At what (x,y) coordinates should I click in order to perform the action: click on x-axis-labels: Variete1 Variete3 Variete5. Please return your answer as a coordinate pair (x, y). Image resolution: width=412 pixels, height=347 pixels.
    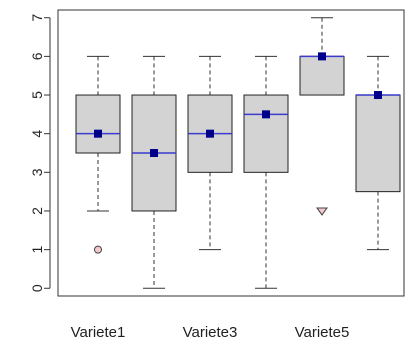
    Looking at the image, I should click on (210, 332).